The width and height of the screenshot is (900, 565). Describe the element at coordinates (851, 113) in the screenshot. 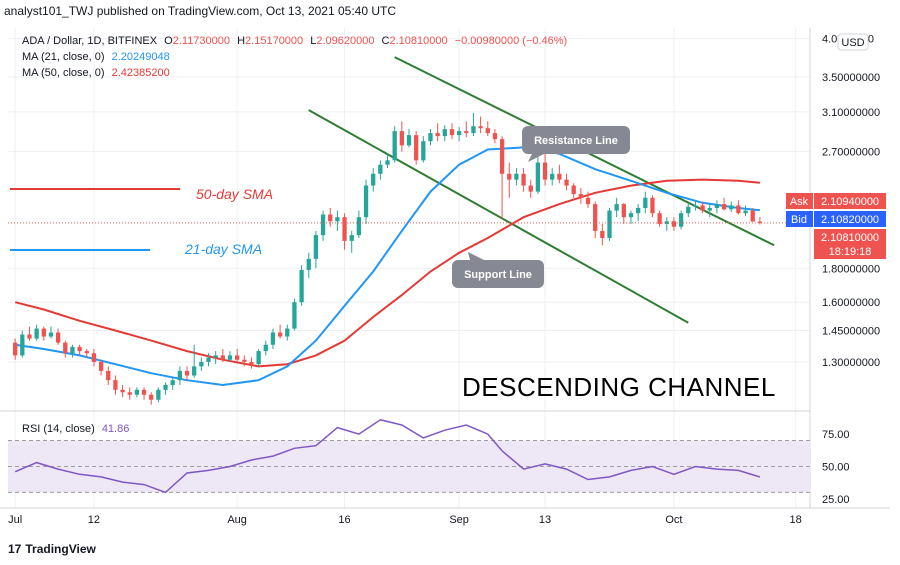

I see `price-tick-label: 3.10000000` at that location.